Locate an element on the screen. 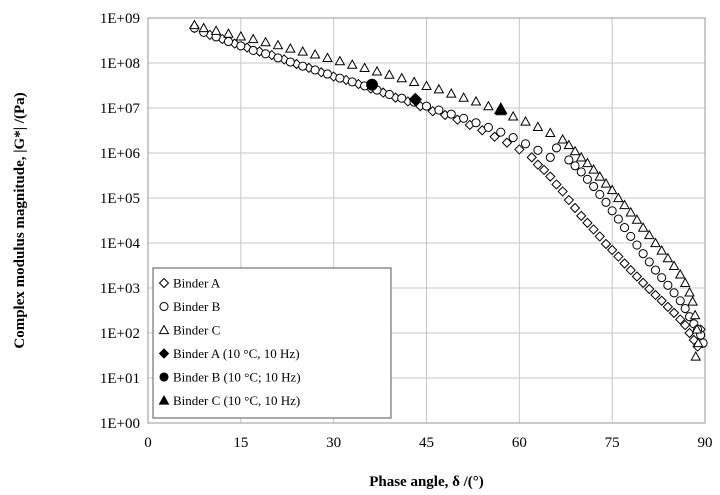  x-tick-label: 90 is located at coordinates (705, 443).